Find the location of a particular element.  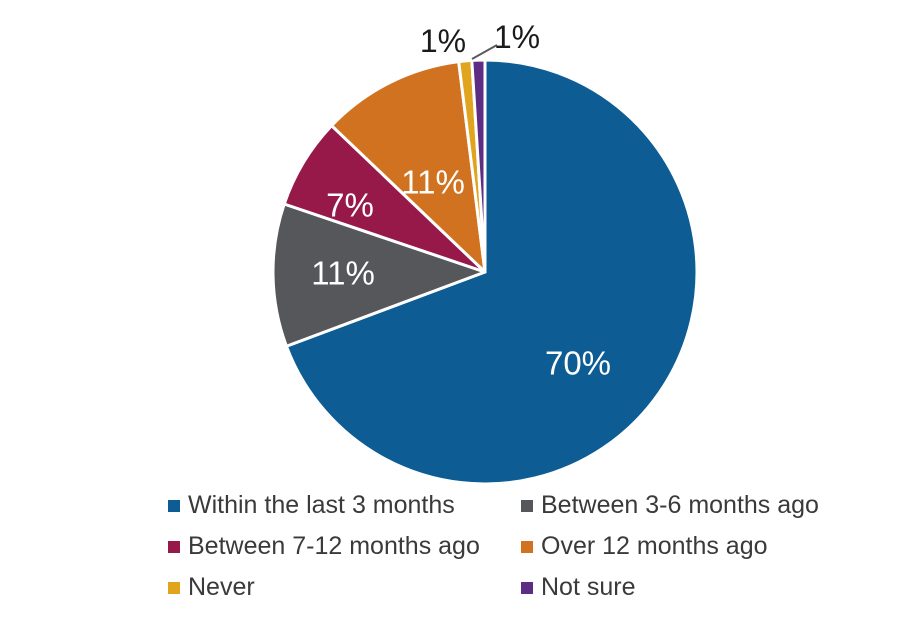

legend-item-never: Never is located at coordinates (344, 587).